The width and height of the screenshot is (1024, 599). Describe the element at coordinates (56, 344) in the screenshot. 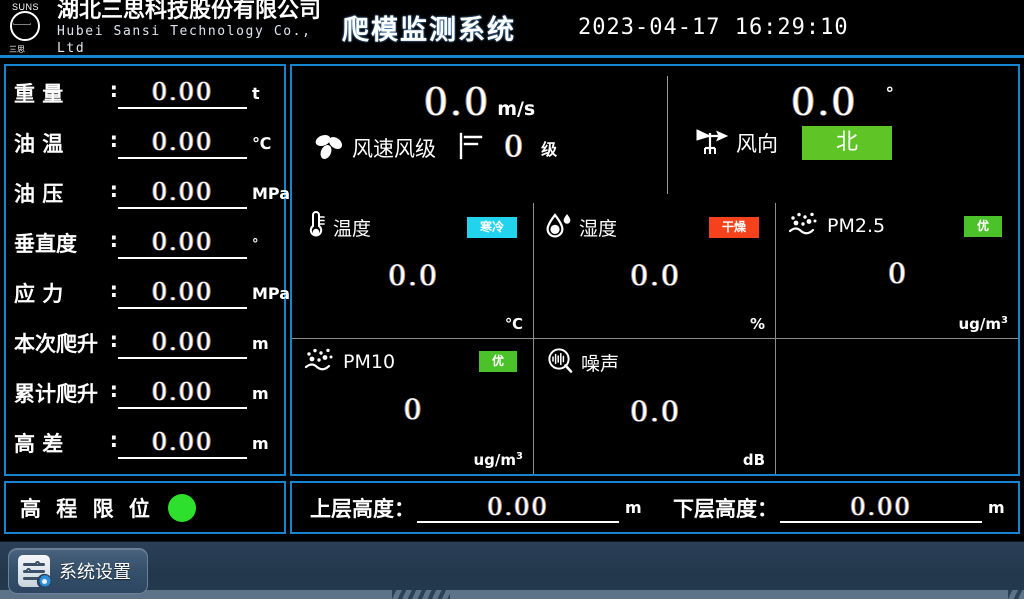

I see `param-label-text: 本次爬升` at that location.